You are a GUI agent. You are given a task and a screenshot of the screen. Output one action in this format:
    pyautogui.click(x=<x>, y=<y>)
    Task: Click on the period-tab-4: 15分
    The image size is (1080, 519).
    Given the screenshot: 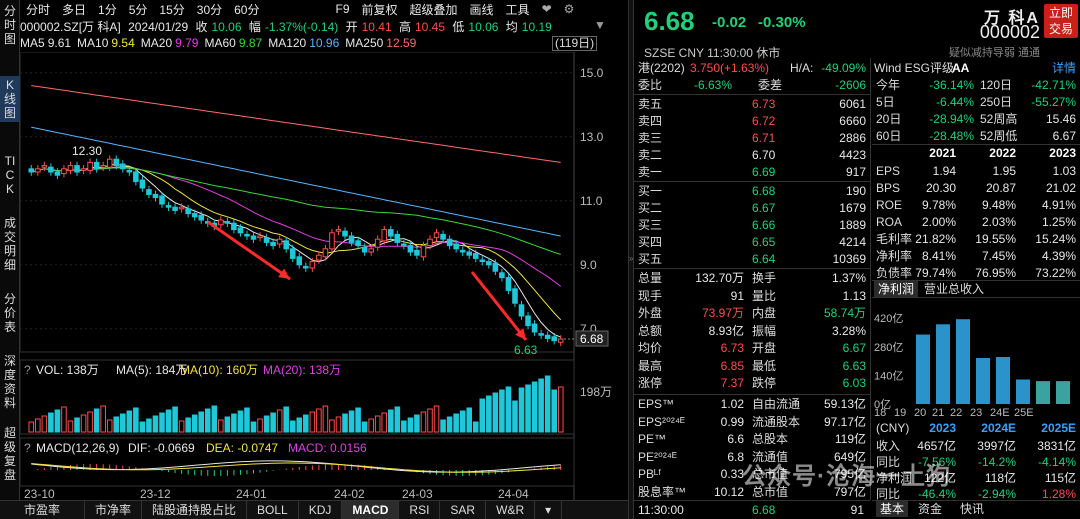 What is the action you would take?
    pyautogui.click(x=172, y=9)
    